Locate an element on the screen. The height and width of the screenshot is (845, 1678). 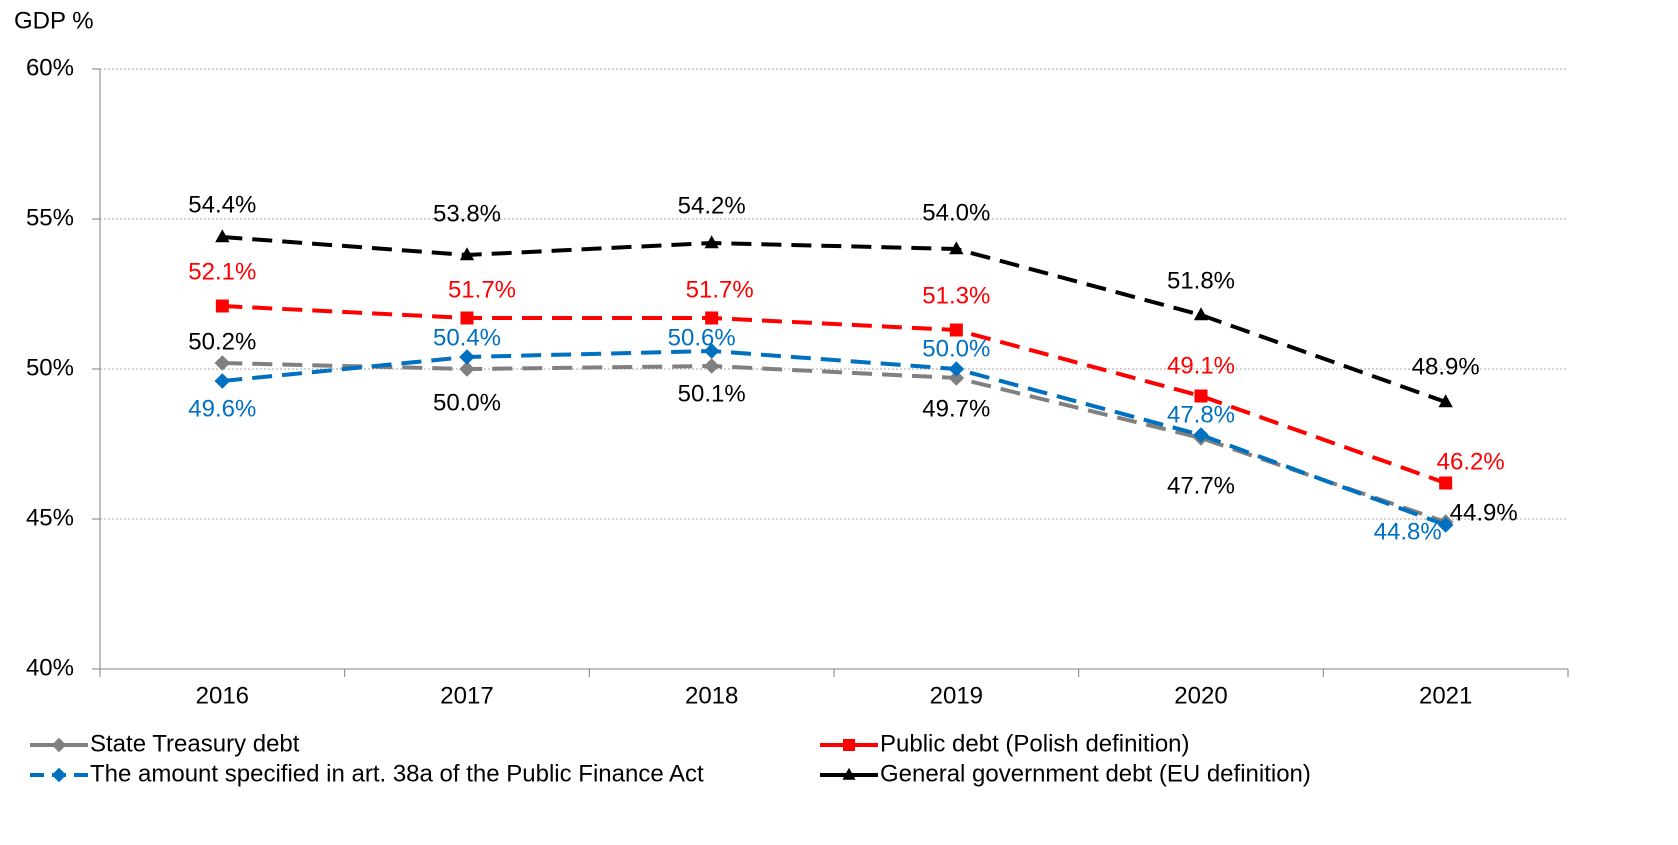
data-label: 50.2% is located at coordinates (222, 341).